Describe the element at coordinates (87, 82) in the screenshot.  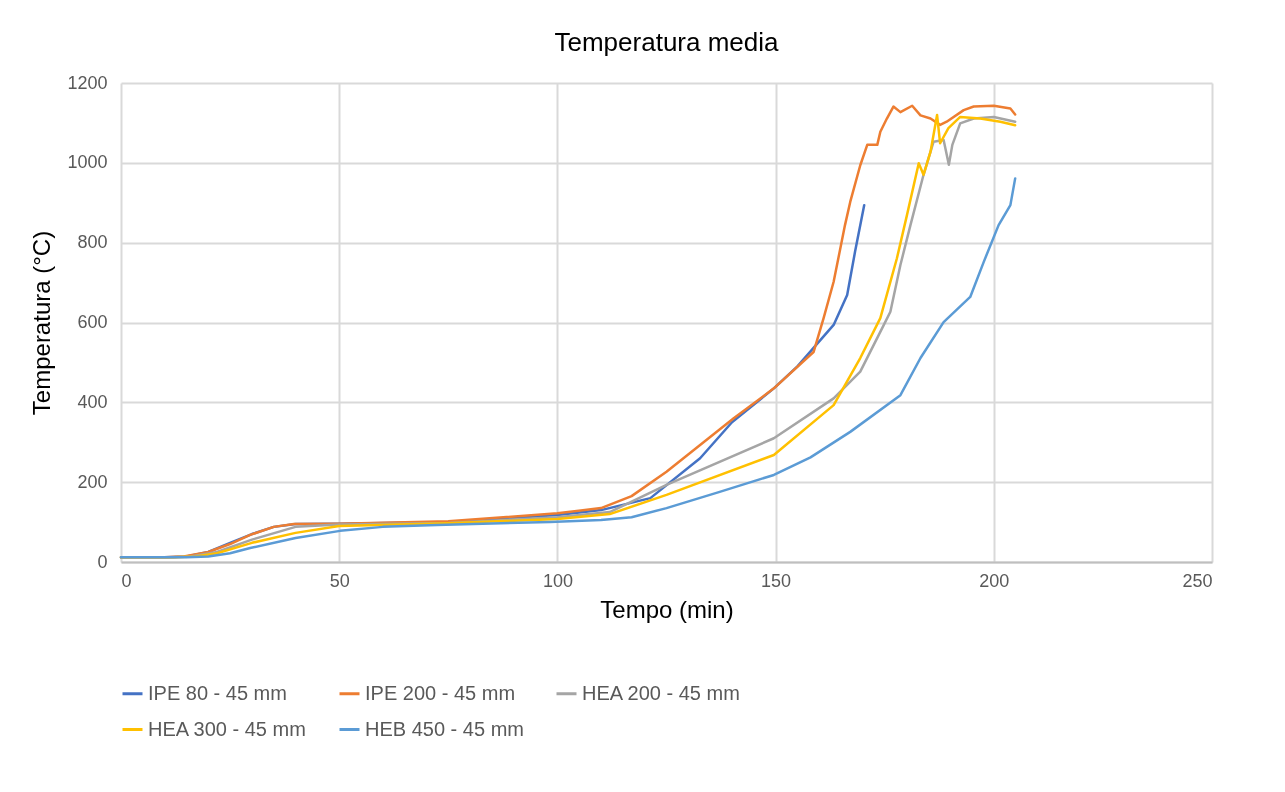
I see `y-tick-label: 1200` at that location.